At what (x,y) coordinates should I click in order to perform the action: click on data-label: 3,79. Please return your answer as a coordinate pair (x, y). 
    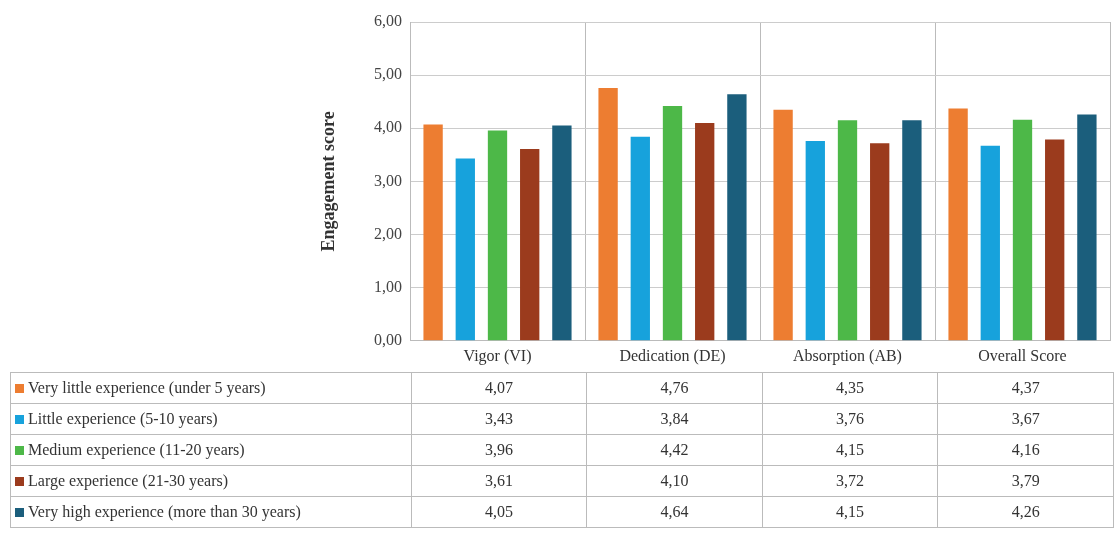
    Looking at the image, I should click on (1025, 481).